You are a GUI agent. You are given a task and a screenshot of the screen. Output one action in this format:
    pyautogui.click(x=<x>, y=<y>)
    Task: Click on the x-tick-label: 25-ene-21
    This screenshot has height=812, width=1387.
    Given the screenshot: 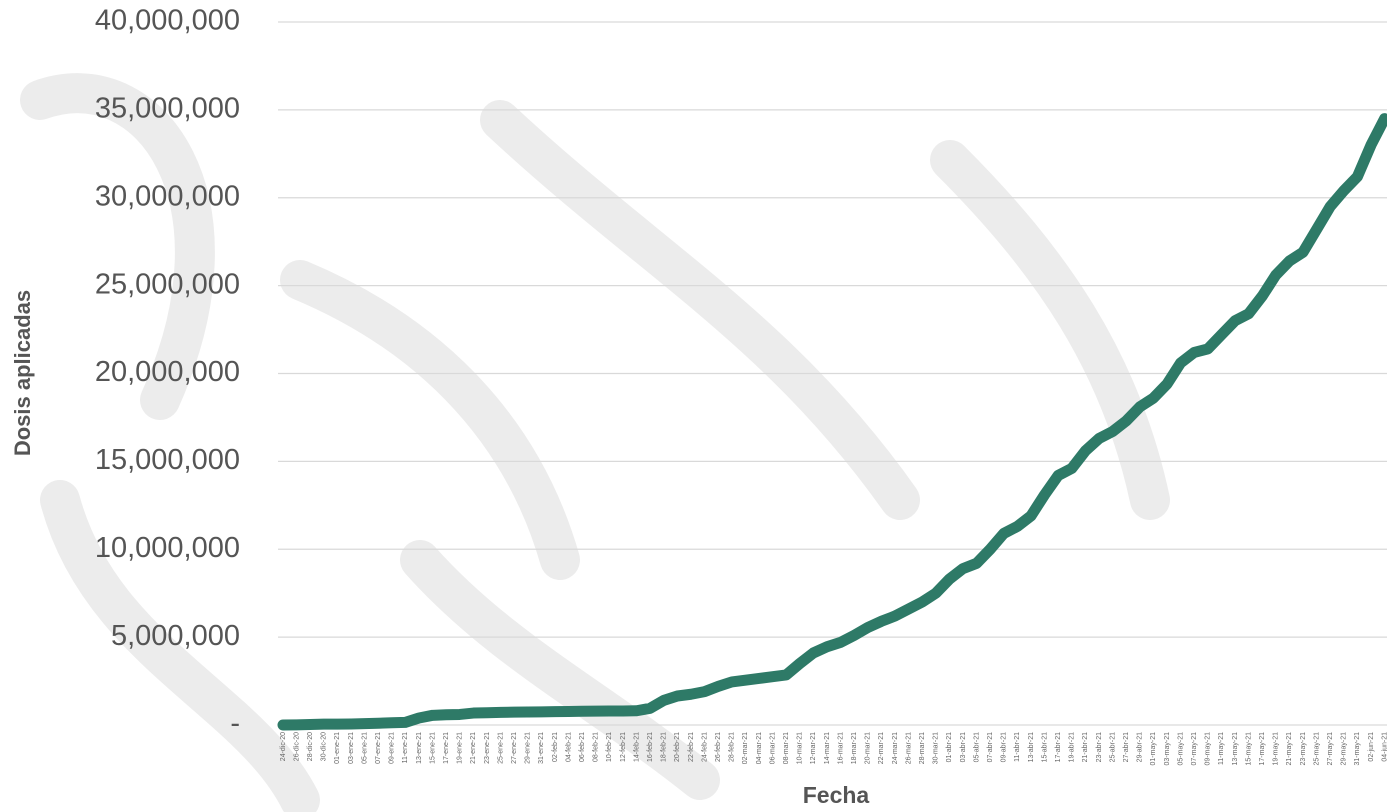 What is the action you would take?
    pyautogui.click(x=500, y=748)
    